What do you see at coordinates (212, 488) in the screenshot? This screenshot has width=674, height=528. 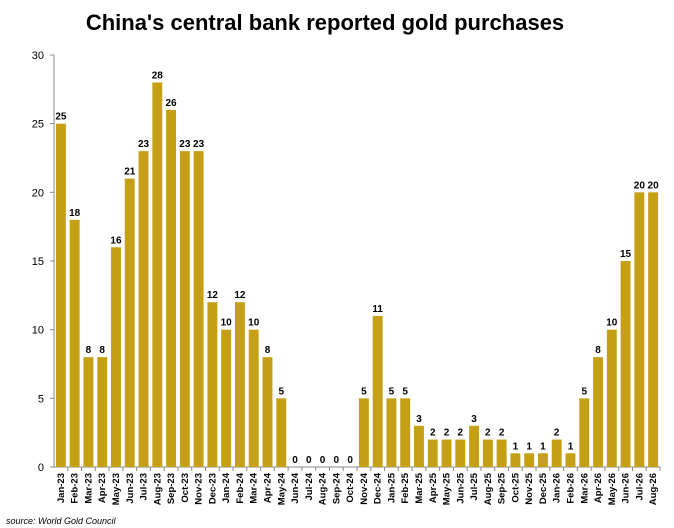 I see `x-tick-label: Dec-23` at bounding box center [212, 488].